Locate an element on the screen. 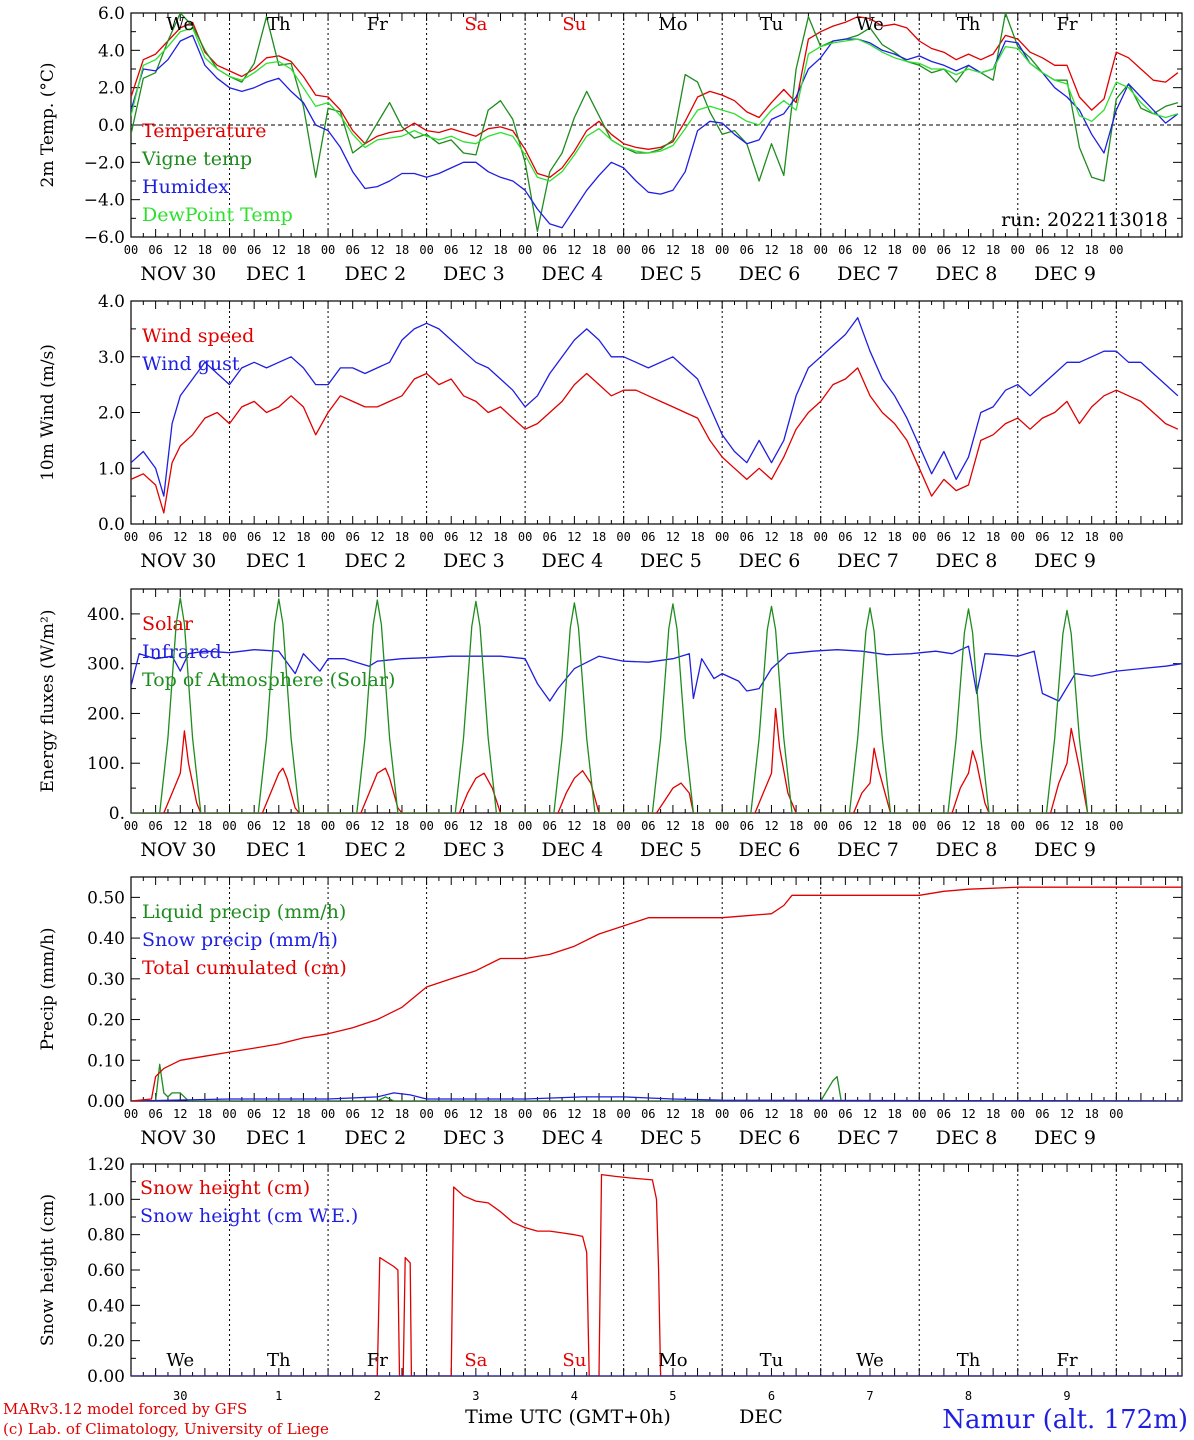 The height and width of the screenshot is (1440, 1194). legend-entry: Infrared is located at coordinates (182, 652).